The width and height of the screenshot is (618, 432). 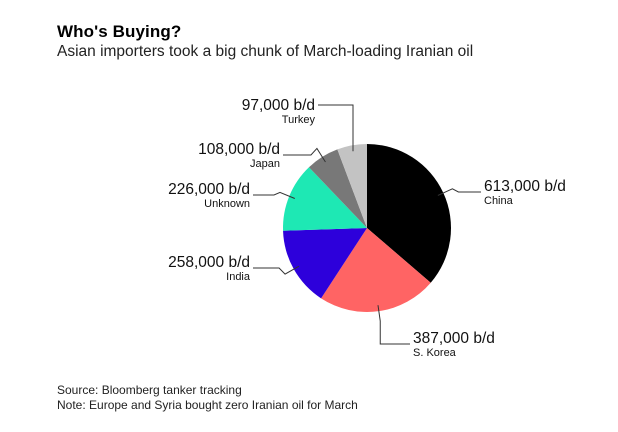 I want to click on pie-slice-unknown, so click(x=325, y=199).